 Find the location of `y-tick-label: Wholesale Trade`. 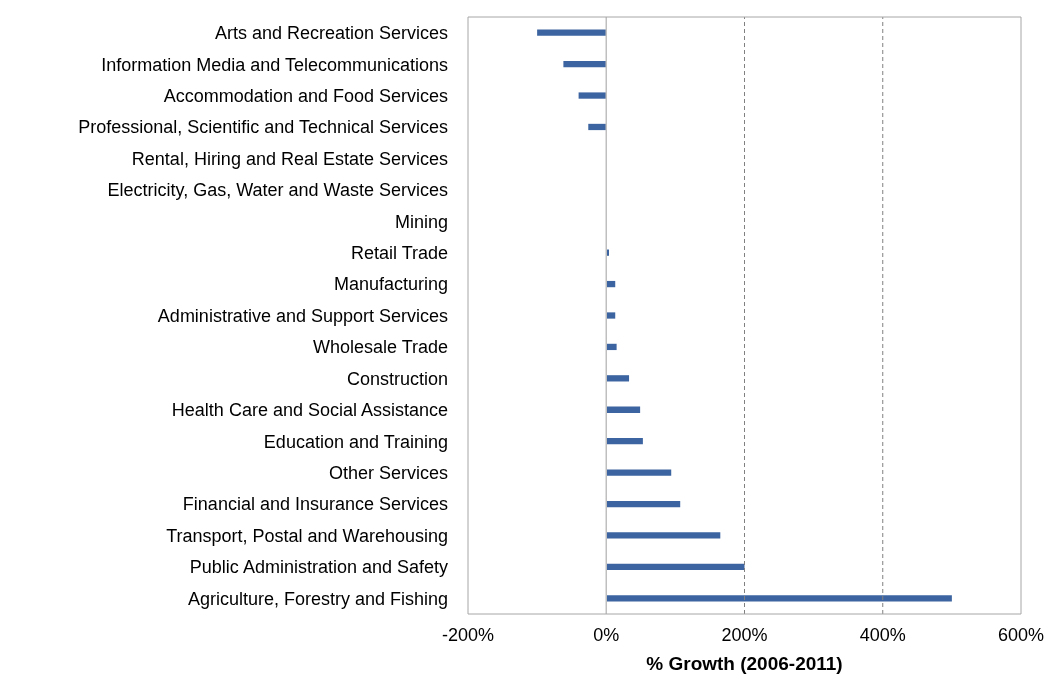

y-tick-label: Wholesale Trade is located at coordinates (380, 347).